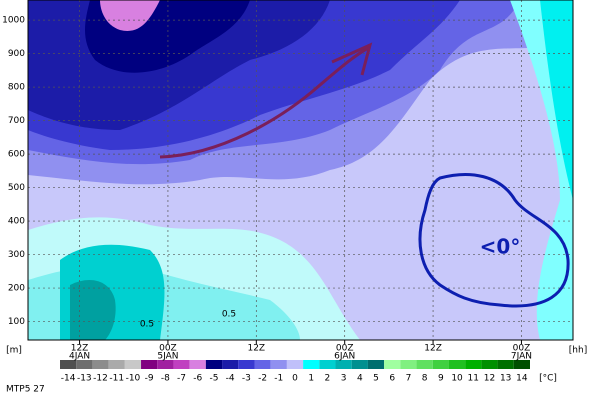 Image resolution: width=600 pixels, height=400 pixels. I want to click on colorbar-label: -4, so click(230, 379).